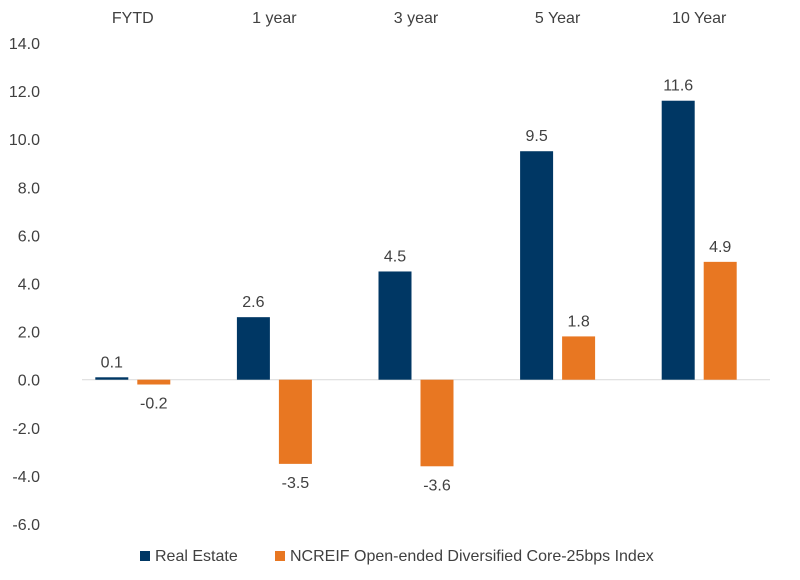  Describe the element at coordinates (29, 381) in the screenshot. I see `y-tick-label: 0.0` at that location.